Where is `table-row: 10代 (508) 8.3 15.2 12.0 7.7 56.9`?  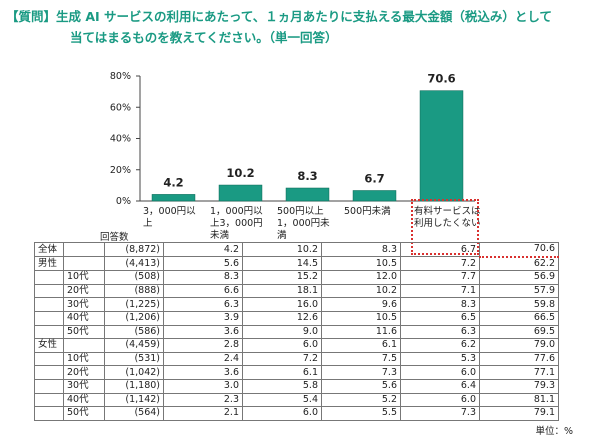
table-row: 10代 (508) 8.3 15.2 12.0 7.7 56.9 is located at coordinates (296, 277).